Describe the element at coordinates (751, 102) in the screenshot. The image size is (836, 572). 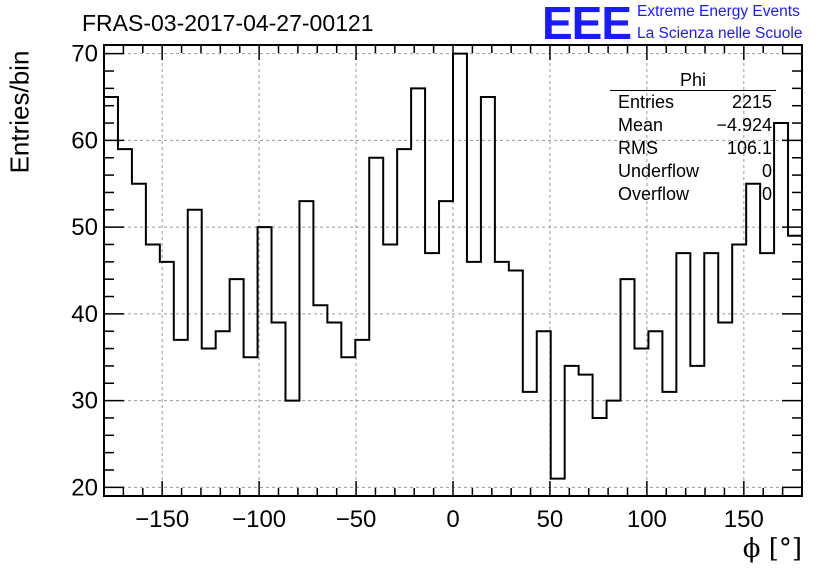
I see `stats-value: 2215` at that location.